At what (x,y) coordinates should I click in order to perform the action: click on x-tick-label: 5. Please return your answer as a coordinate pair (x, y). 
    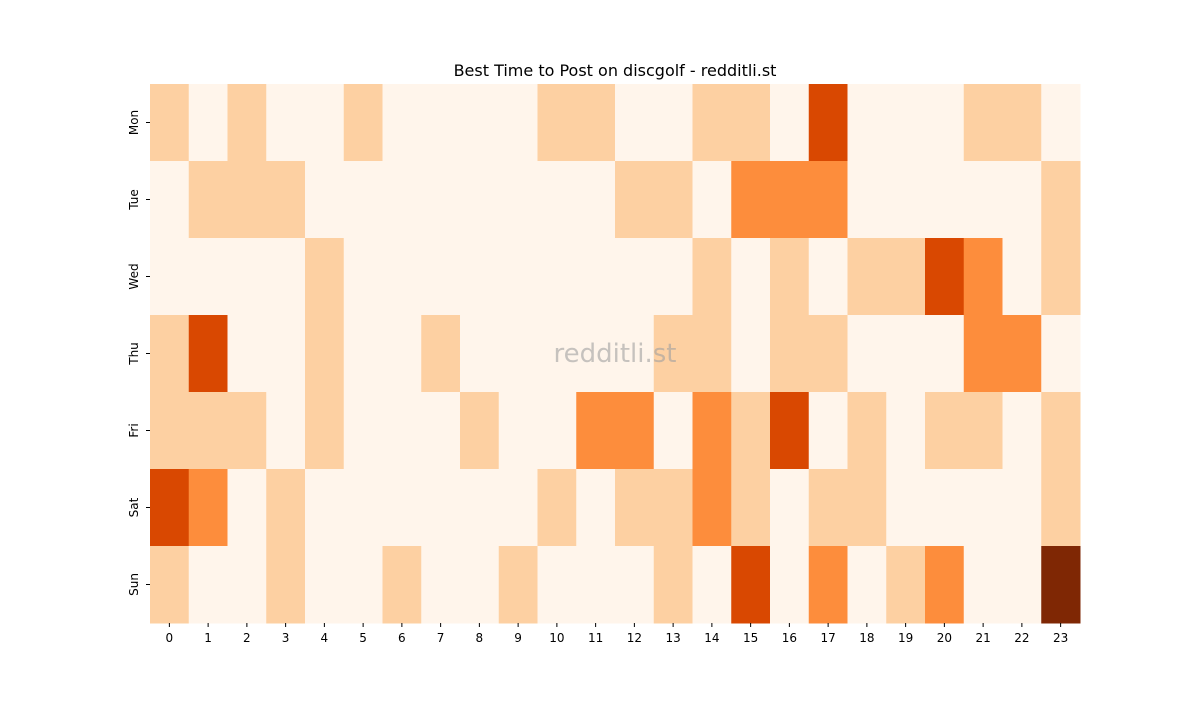
    Looking at the image, I should click on (363, 638).